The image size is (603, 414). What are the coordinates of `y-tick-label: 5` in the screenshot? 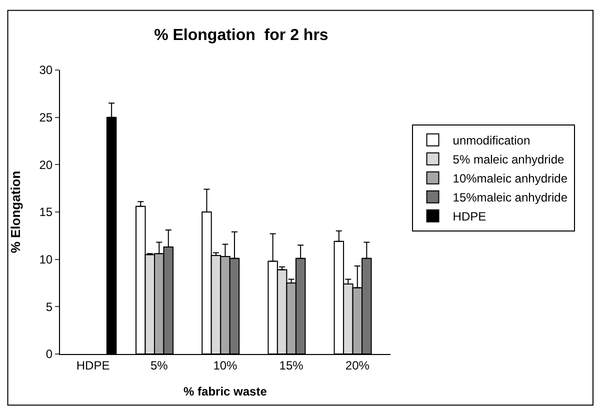 It's located at (49, 307).